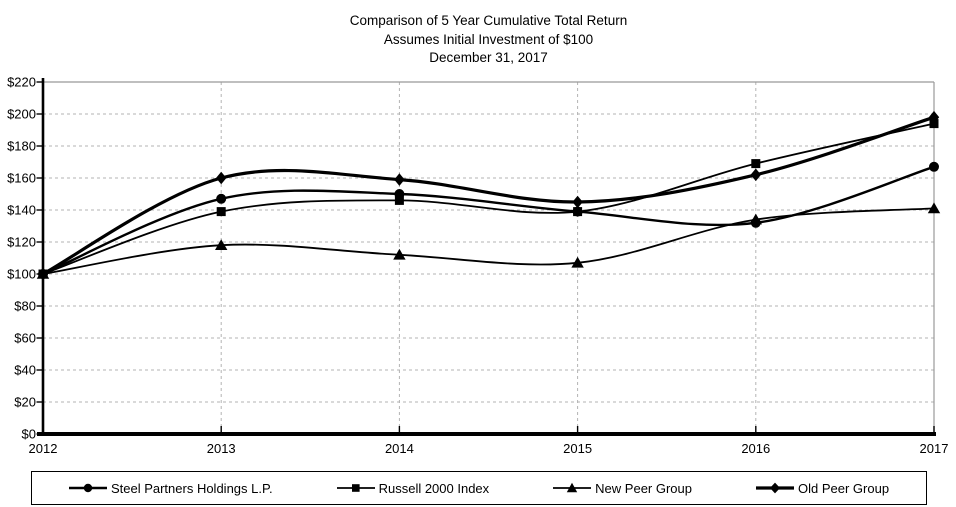 The image size is (956, 507). What do you see at coordinates (21, 274) in the screenshot?
I see `y-tick-label: $100` at bounding box center [21, 274].